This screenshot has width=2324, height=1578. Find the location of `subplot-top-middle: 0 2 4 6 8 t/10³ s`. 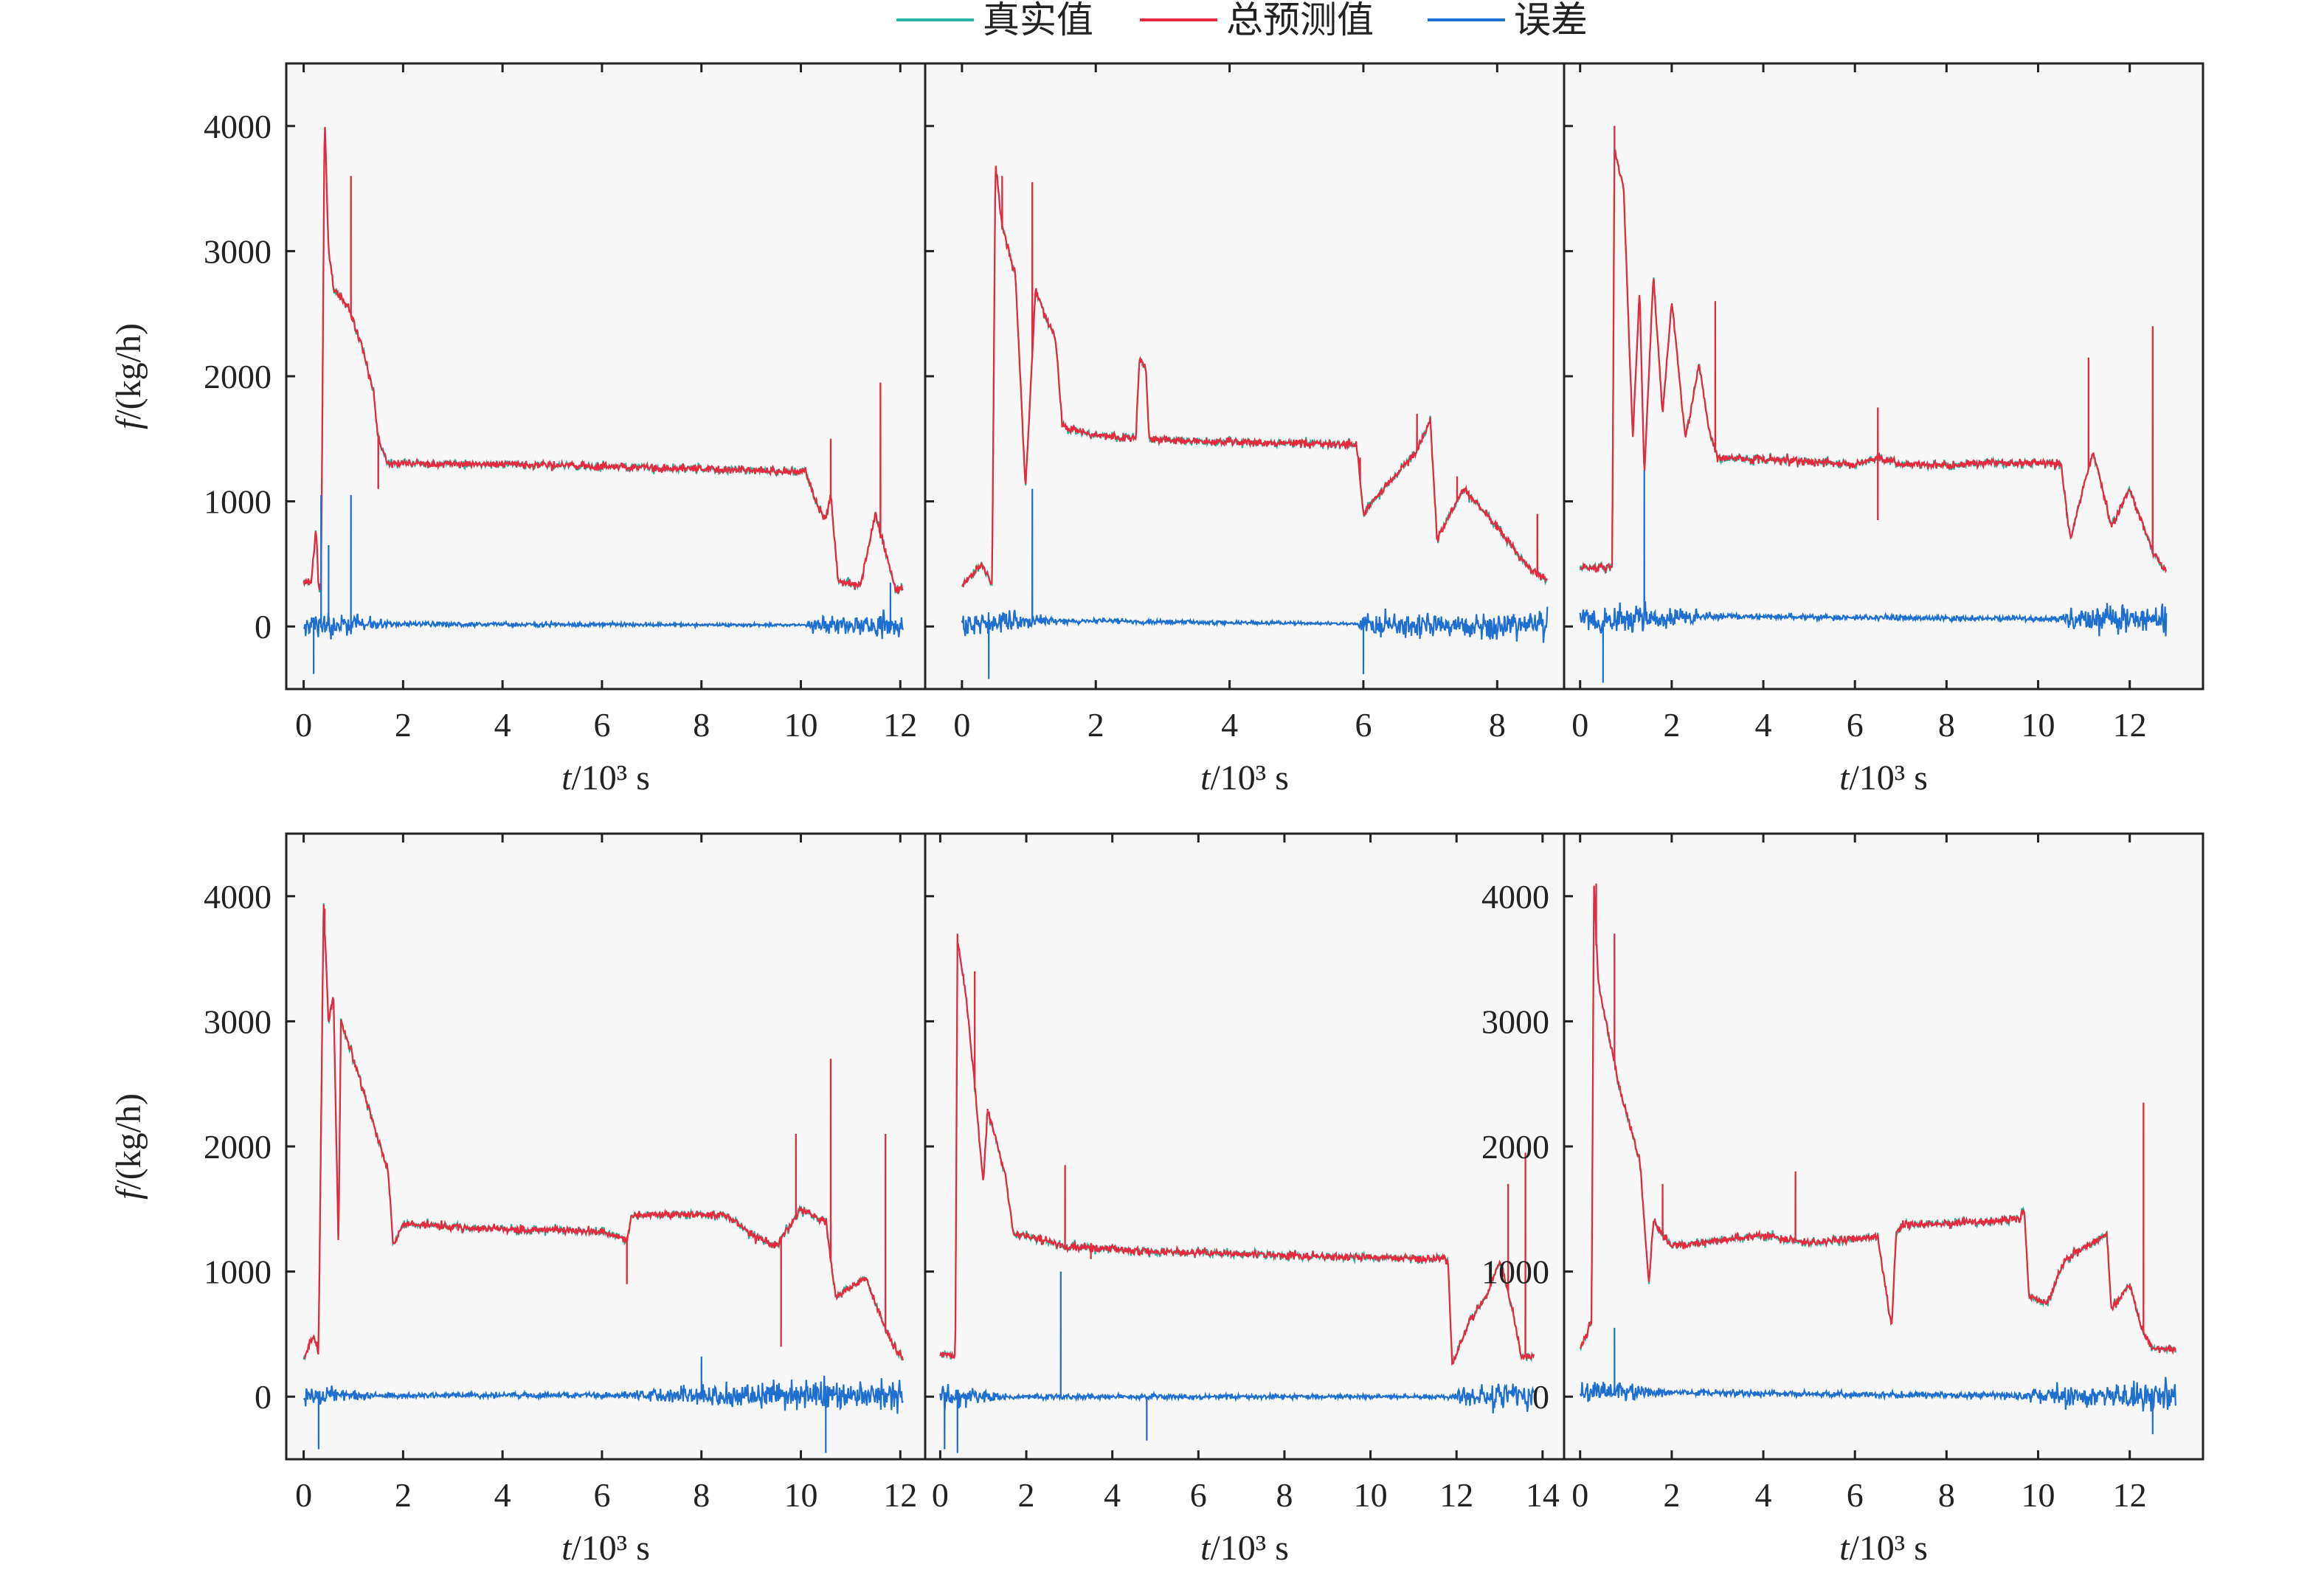

subplot-top-middle: 0 2 4 6 8 t/10³ s is located at coordinates (1245, 430).